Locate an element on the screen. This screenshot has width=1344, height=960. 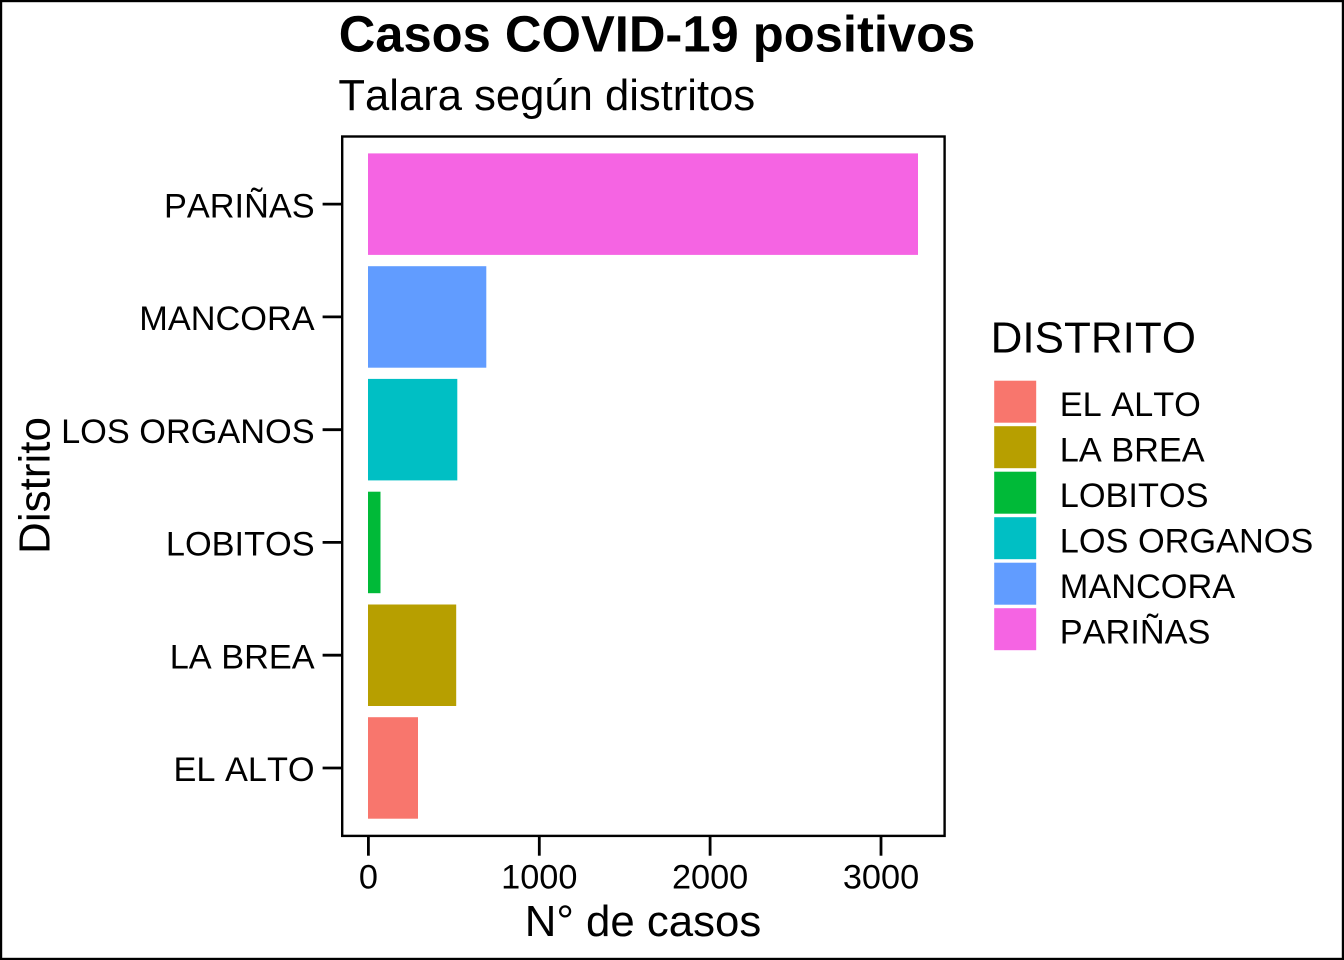
svg-text: 3000 is located at coordinates (881, 878).